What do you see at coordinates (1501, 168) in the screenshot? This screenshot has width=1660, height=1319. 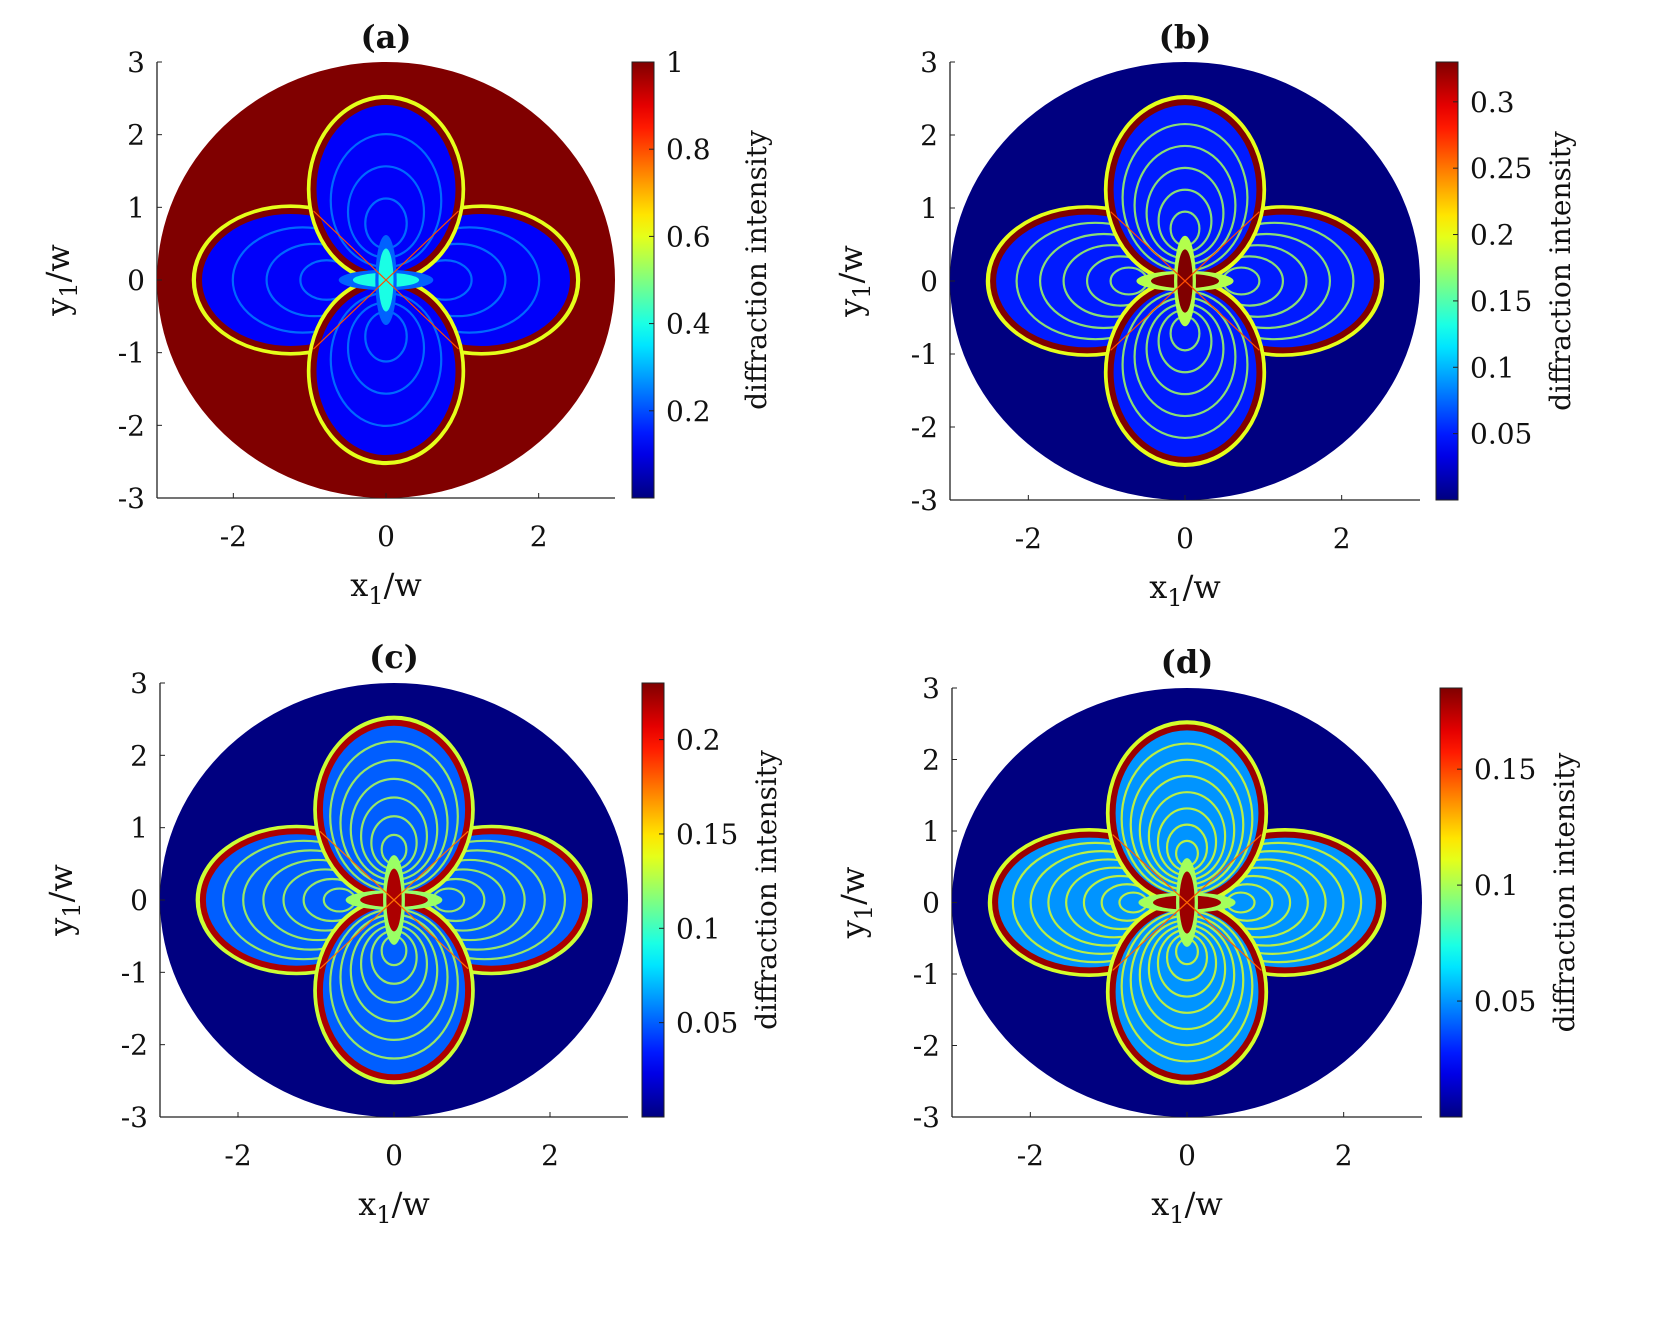 I see `colorbar-tick-label: 0.25` at bounding box center [1501, 168].